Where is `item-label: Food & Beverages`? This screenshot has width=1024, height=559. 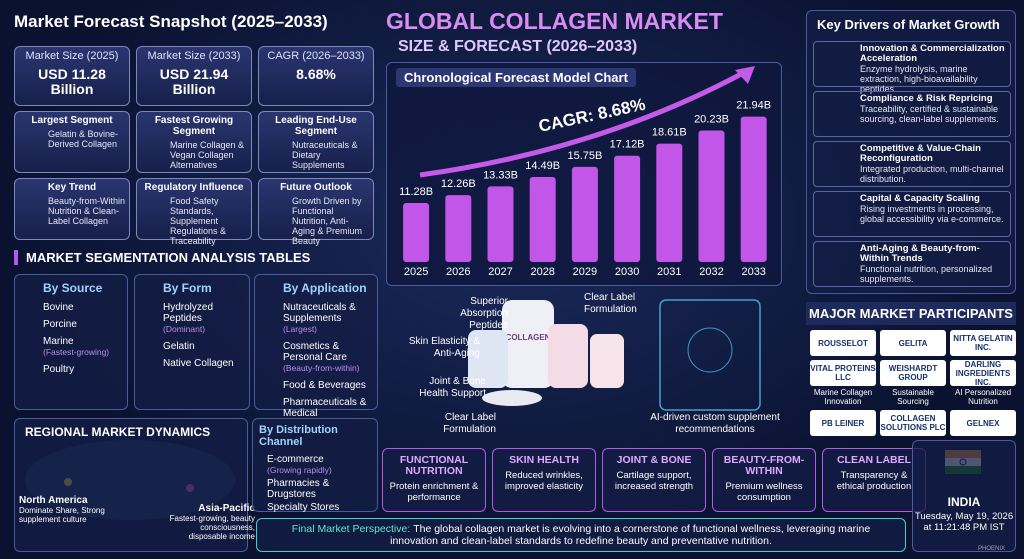
item-label: Food & Beverages is located at coordinates (324, 385).